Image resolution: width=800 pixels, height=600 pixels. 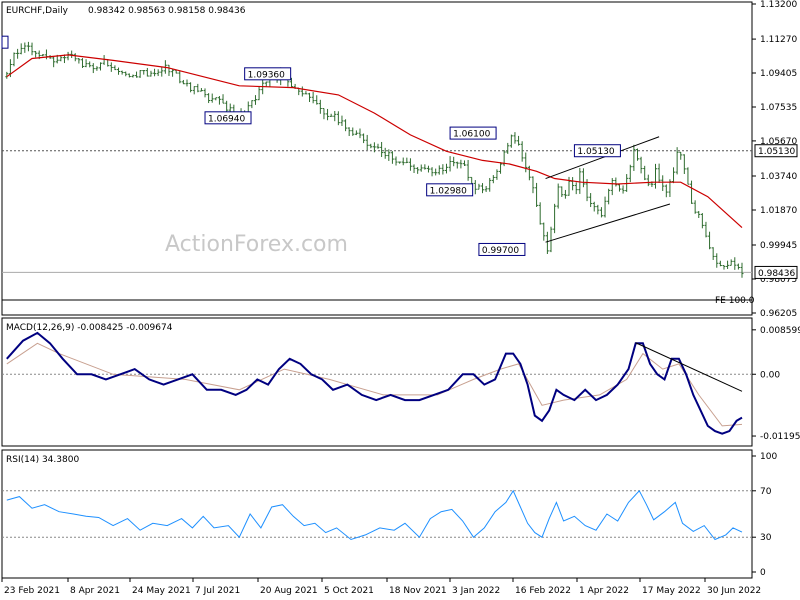 I want to click on price-axis-label: 1.07535, so click(x=778, y=108).